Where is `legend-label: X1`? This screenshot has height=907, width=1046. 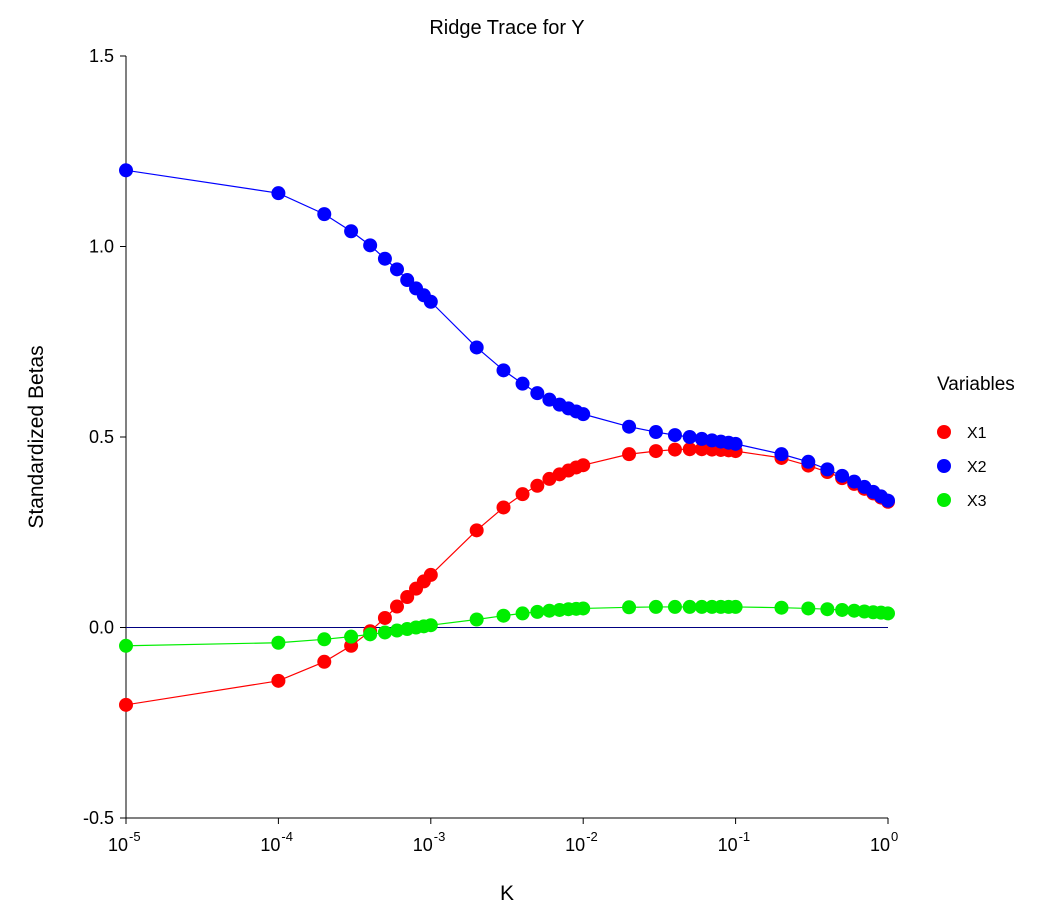 legend-label: X1 is located at coordinates (977, 433).